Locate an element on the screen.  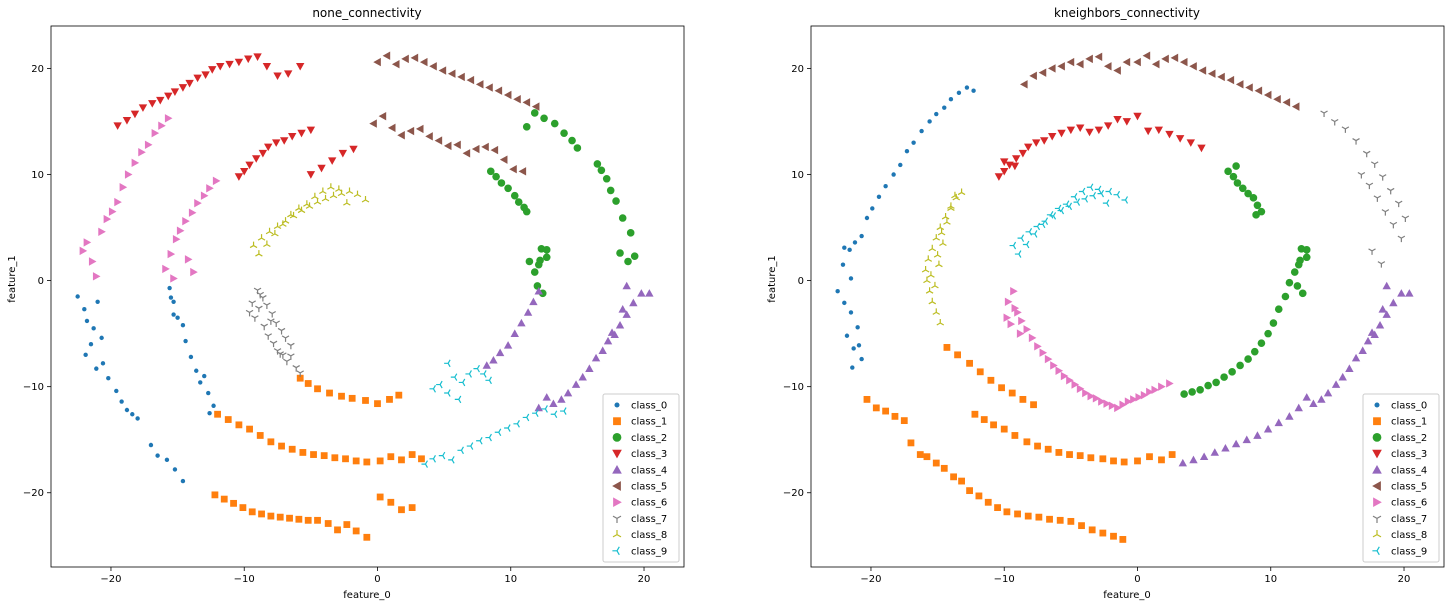
y-axis-label: feature_1 is located at coordinates (12, 278).